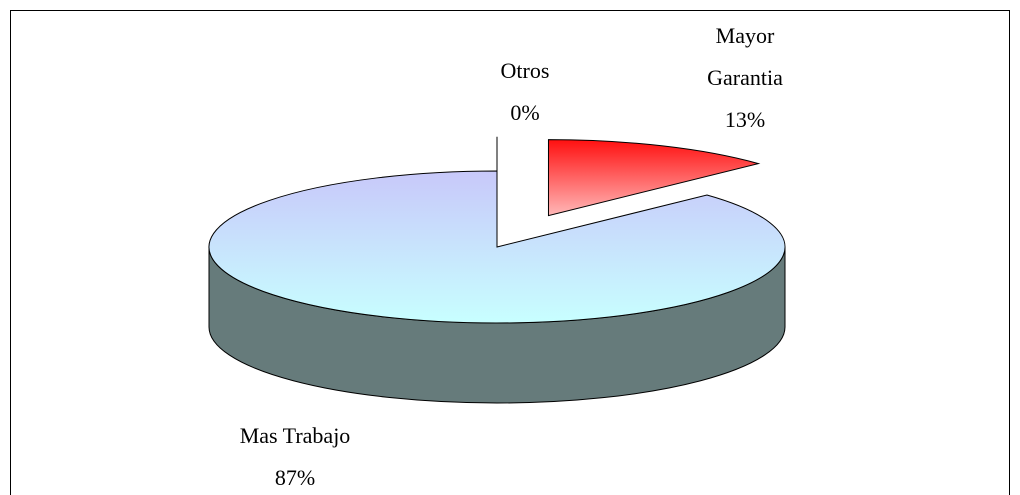 Image resolution: width=1020 pixels, height=495 pixels. Describe the element at coordinates (295, 435) in the screenshot. I see `slice-name: Mas Trabajo` at that location.